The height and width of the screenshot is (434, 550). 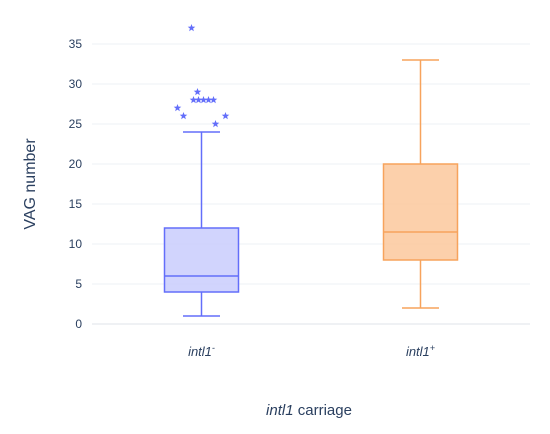 I want to click on y-tick-label-25: 25, so click(x=76, y=124).